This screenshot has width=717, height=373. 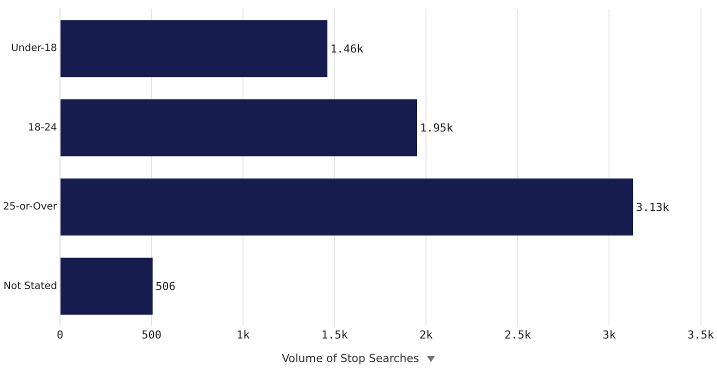 I want to click on data-label: 1.46k, so click(x=347, y=49).